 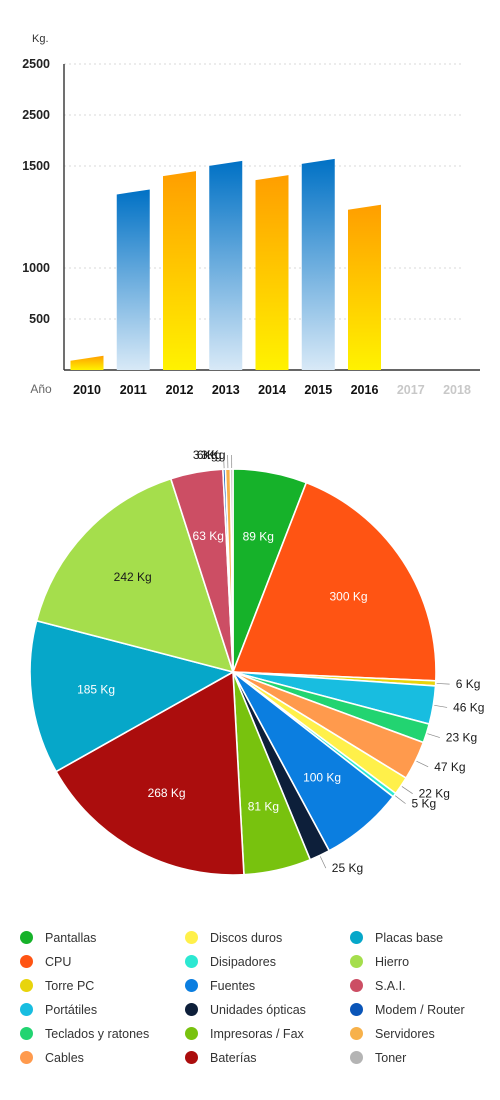 I want to click on x-tick-label: 2014, so click(x=272, y=390).